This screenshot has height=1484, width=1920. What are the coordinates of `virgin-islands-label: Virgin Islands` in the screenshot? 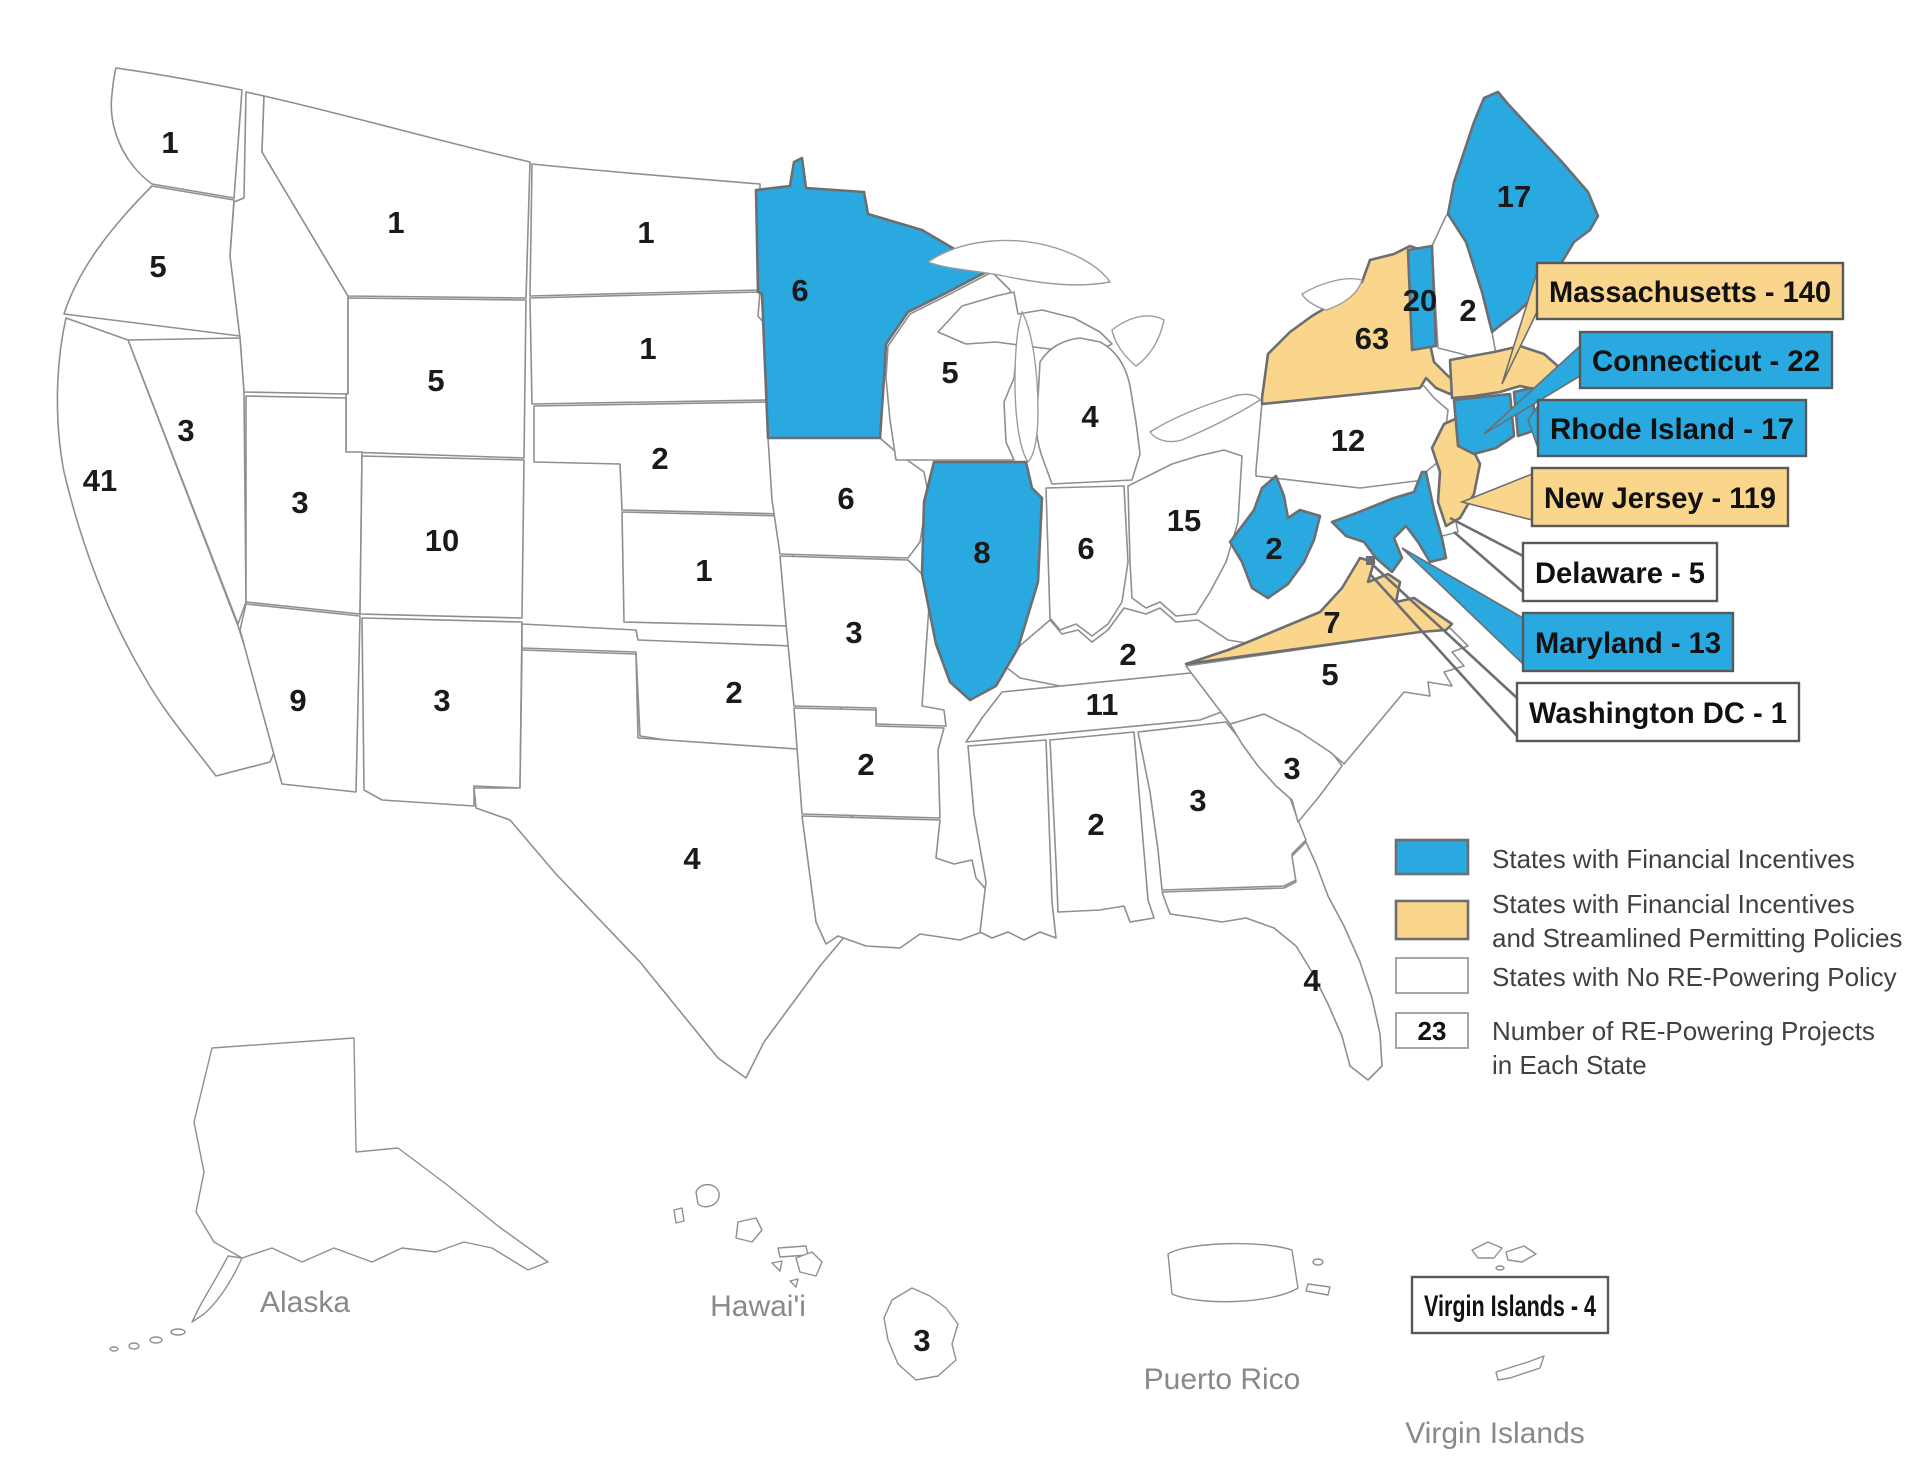 It's located at (1495, 1433).